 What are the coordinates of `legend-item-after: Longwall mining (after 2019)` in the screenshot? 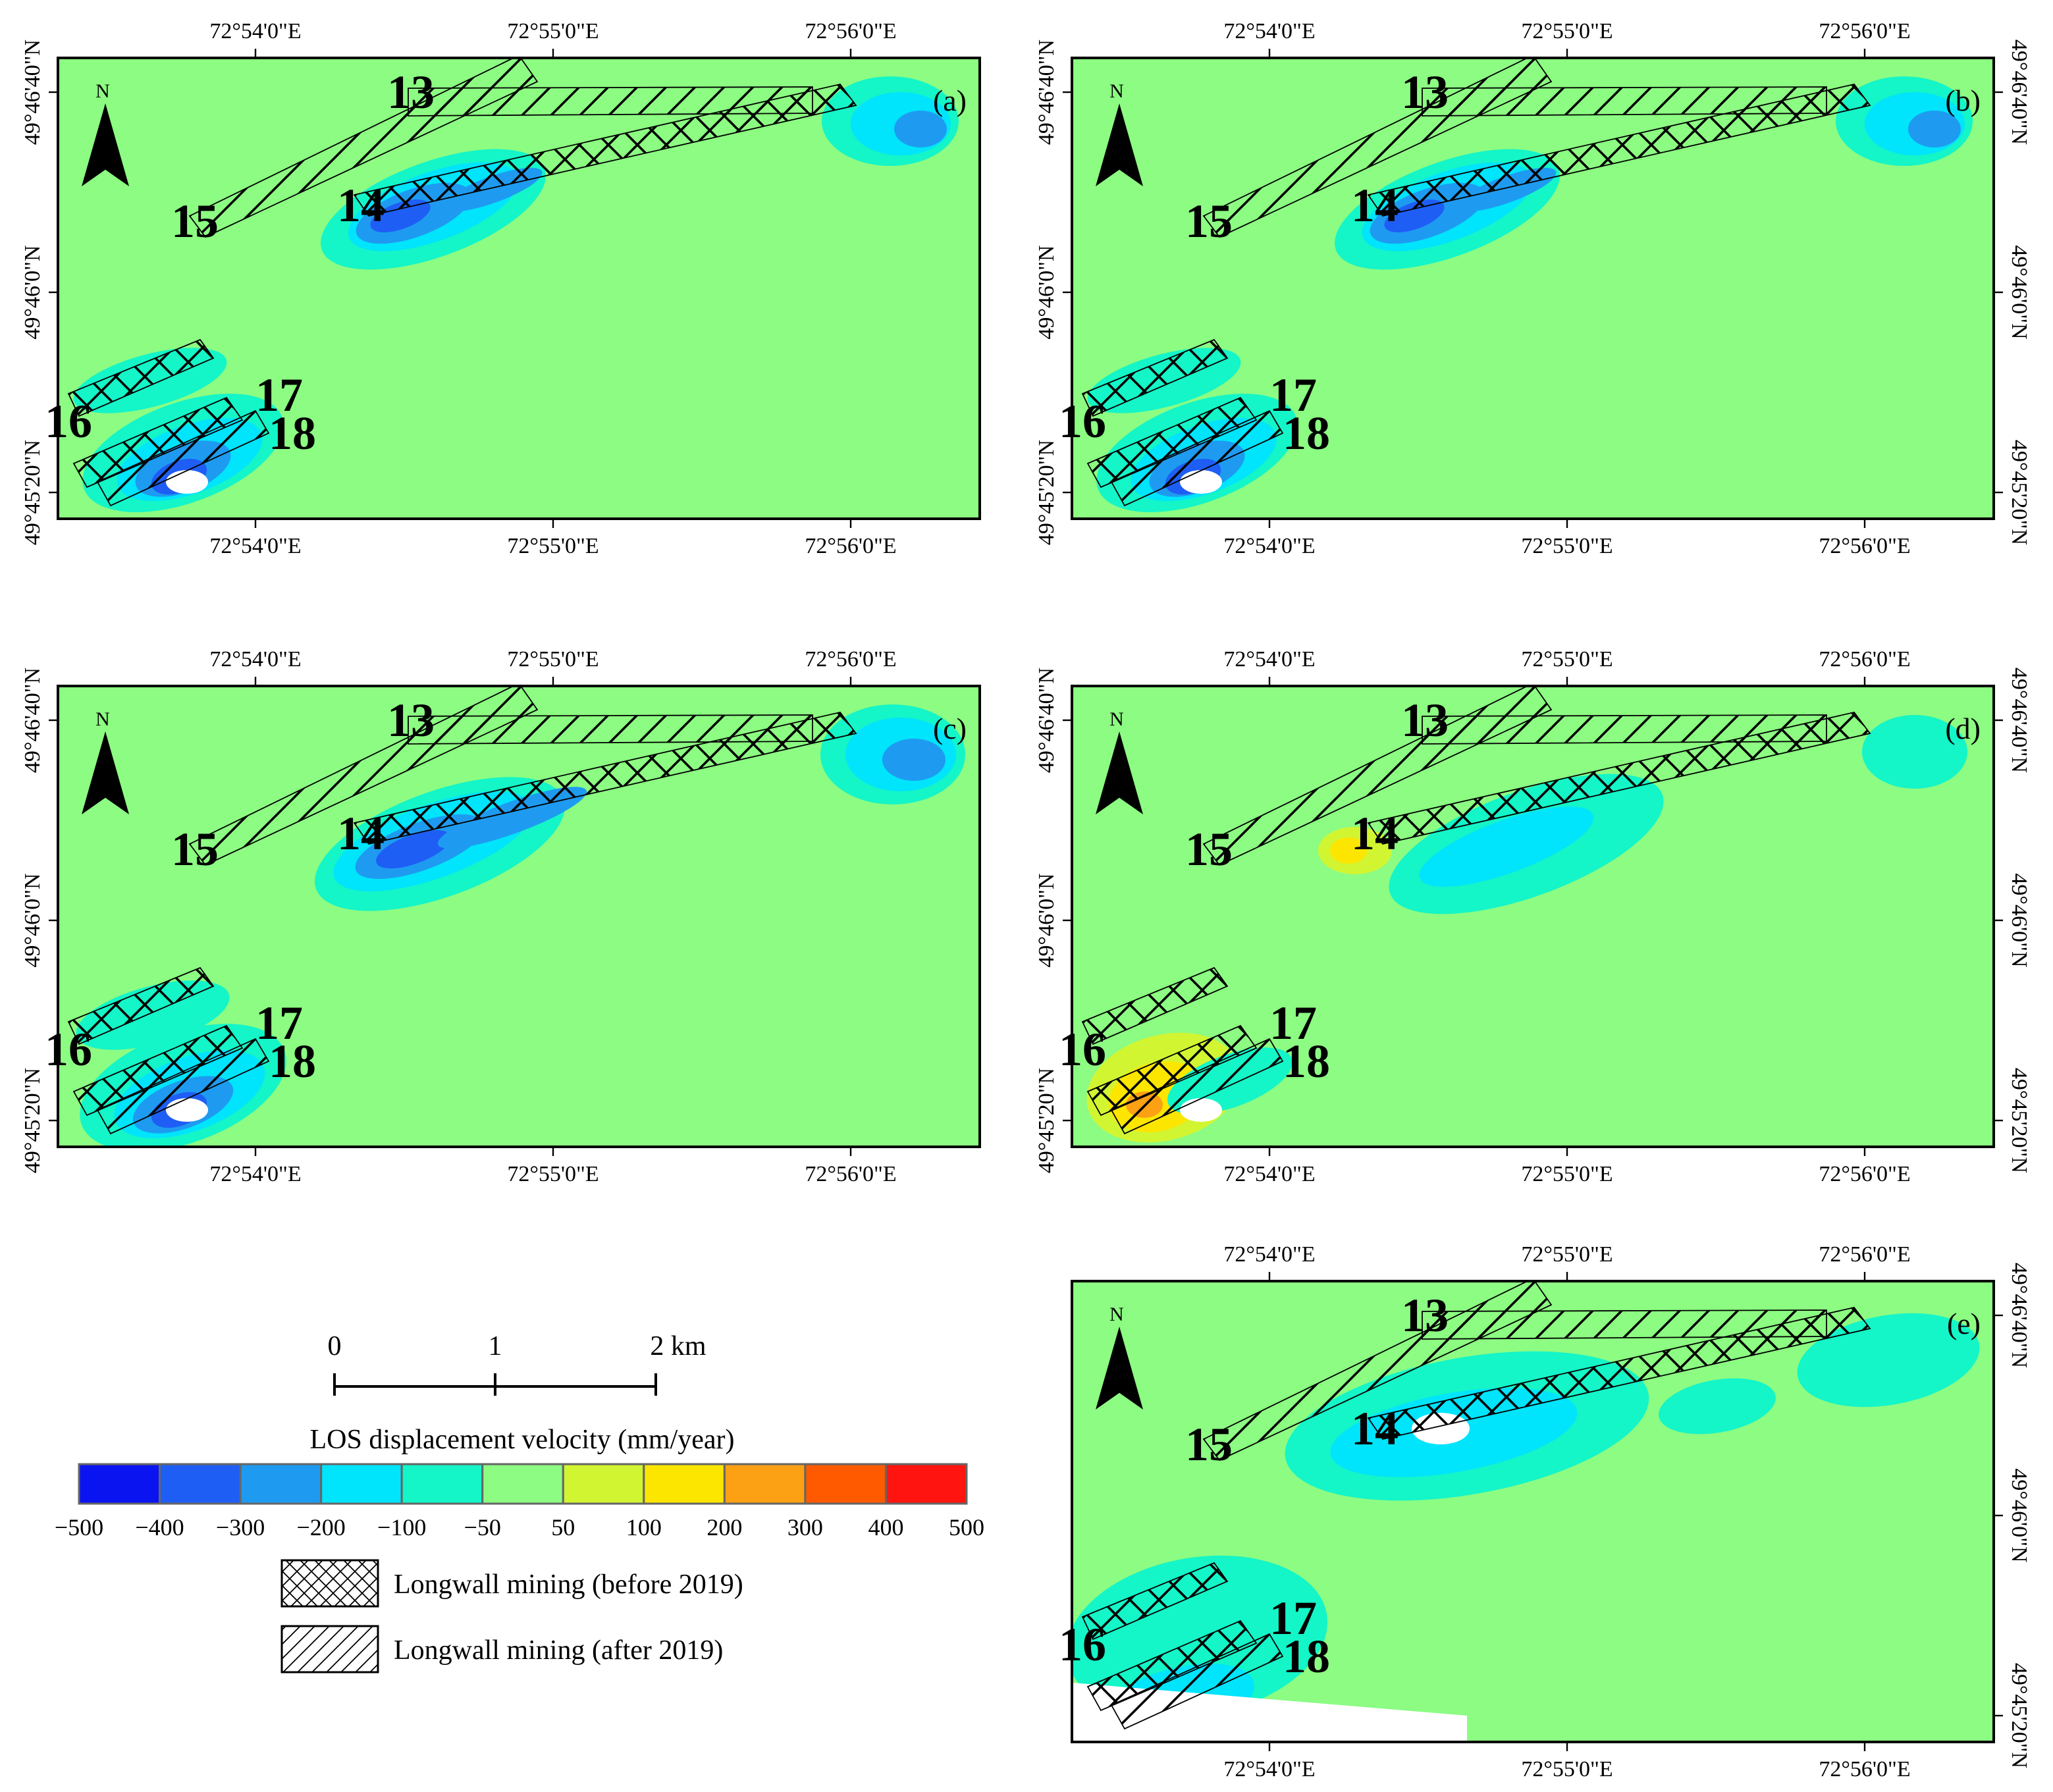 It's located at (501, 1649).